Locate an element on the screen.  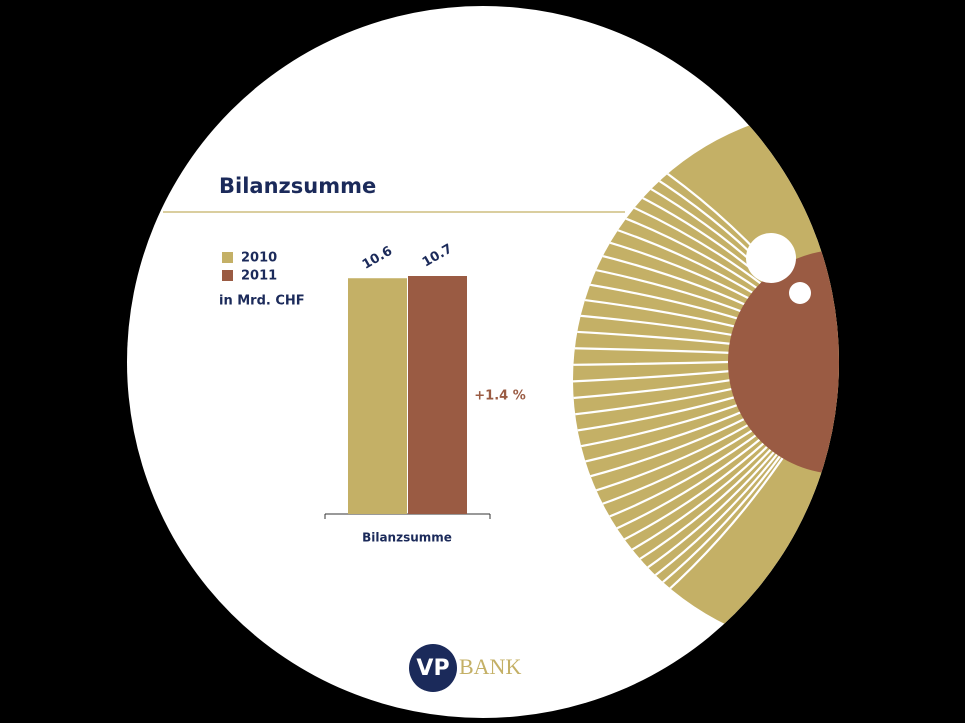
pupil is located at coordinates (783, 362).